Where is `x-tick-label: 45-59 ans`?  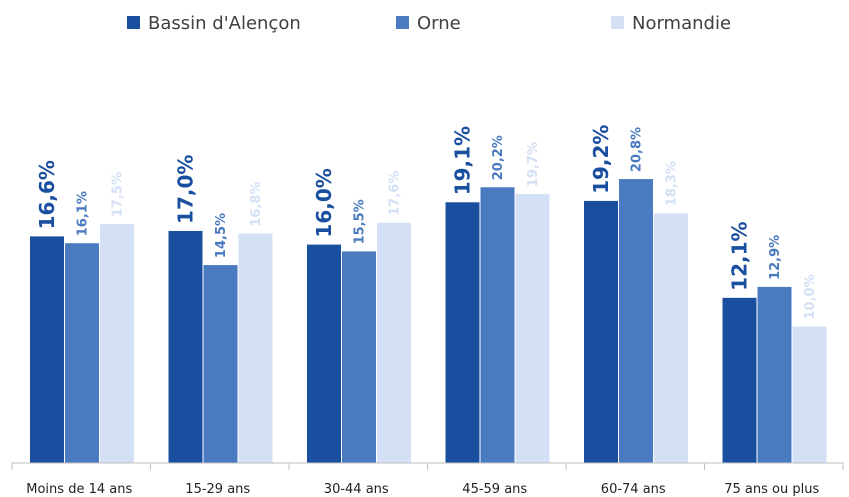
x-tick-label: 45-59 ans is located at coordinates (494, 489).